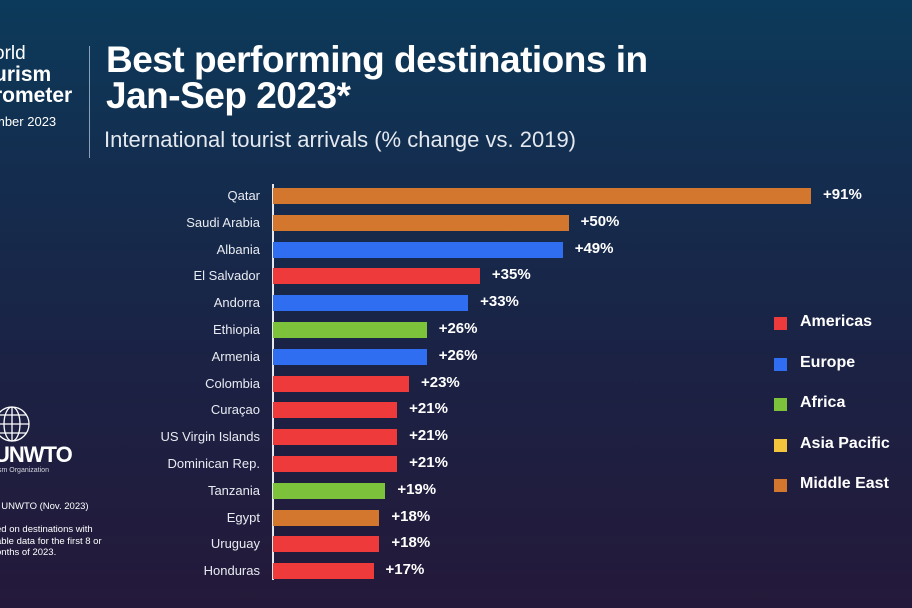  Describe the element at coordinates (594, 248) in the screenshot. I see `value-label: +49%` at that location.